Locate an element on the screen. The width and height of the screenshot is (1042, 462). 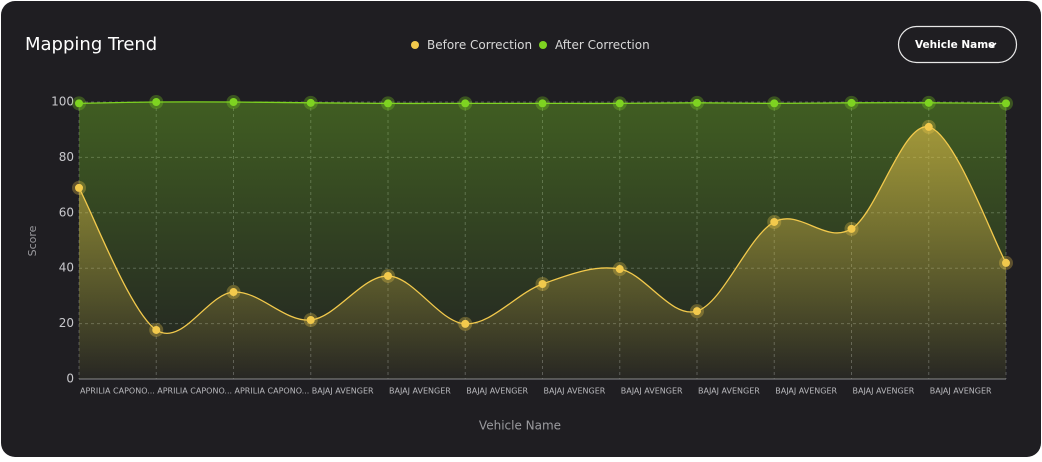
dropdown-border is located at coordinates (957, 44).